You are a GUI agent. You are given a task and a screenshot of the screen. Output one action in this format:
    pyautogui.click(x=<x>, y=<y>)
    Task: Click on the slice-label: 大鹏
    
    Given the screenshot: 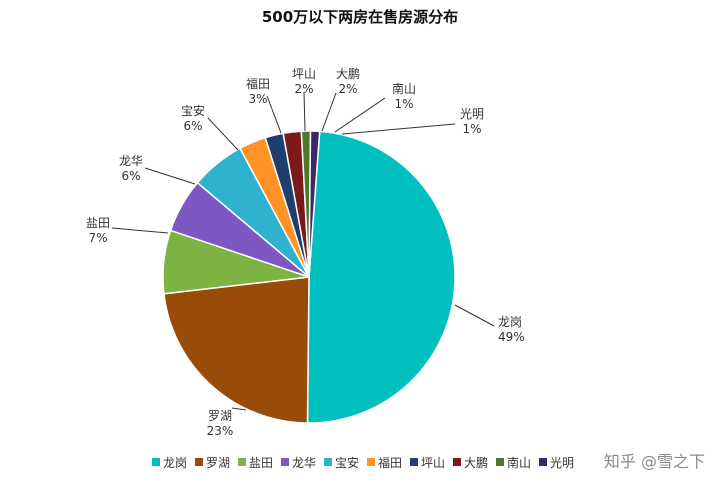 What is the action you would take?
    pyautogui.click(x=348, y=74)
    